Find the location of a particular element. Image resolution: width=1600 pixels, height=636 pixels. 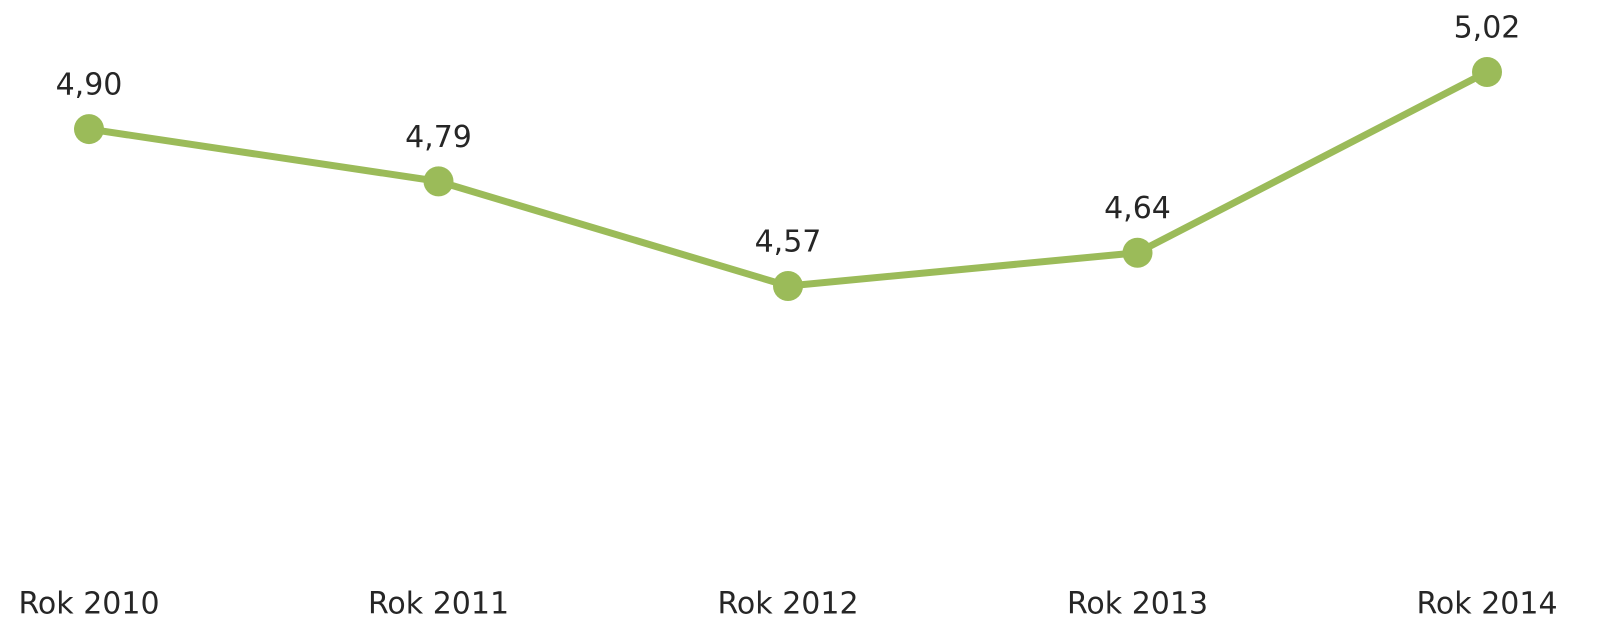

data-label: 4,57 is located at coordinates (788, 242).